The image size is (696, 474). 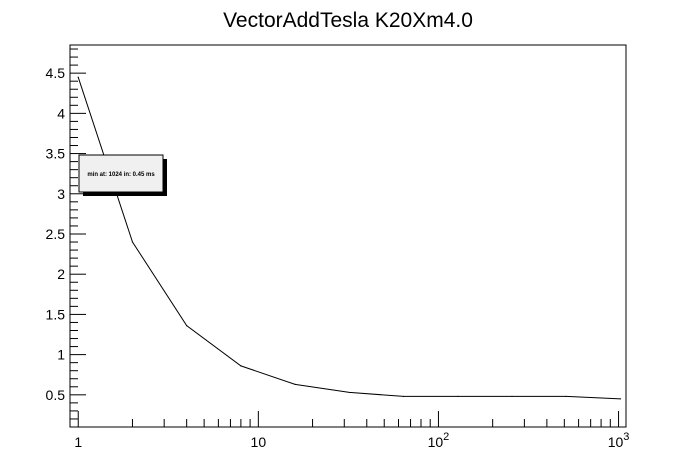 I want to click on annotation-text: min at: 1024 in: 0.45 ms, so click(x=121, y=175).